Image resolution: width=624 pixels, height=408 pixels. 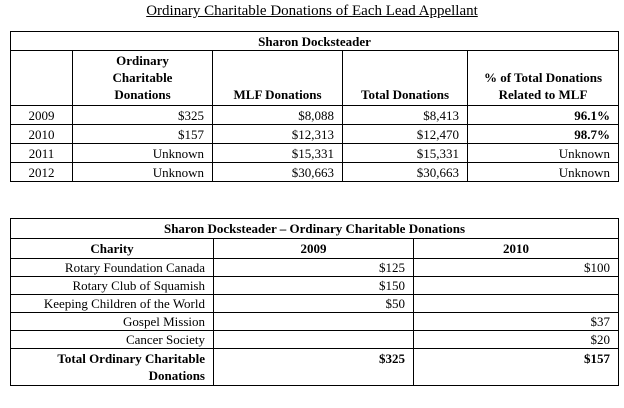 What do you see at coordinates (112, 339) in the screenshot?
I see `charity-name-cell: Cancer Society` at bounding box center [112, 339].